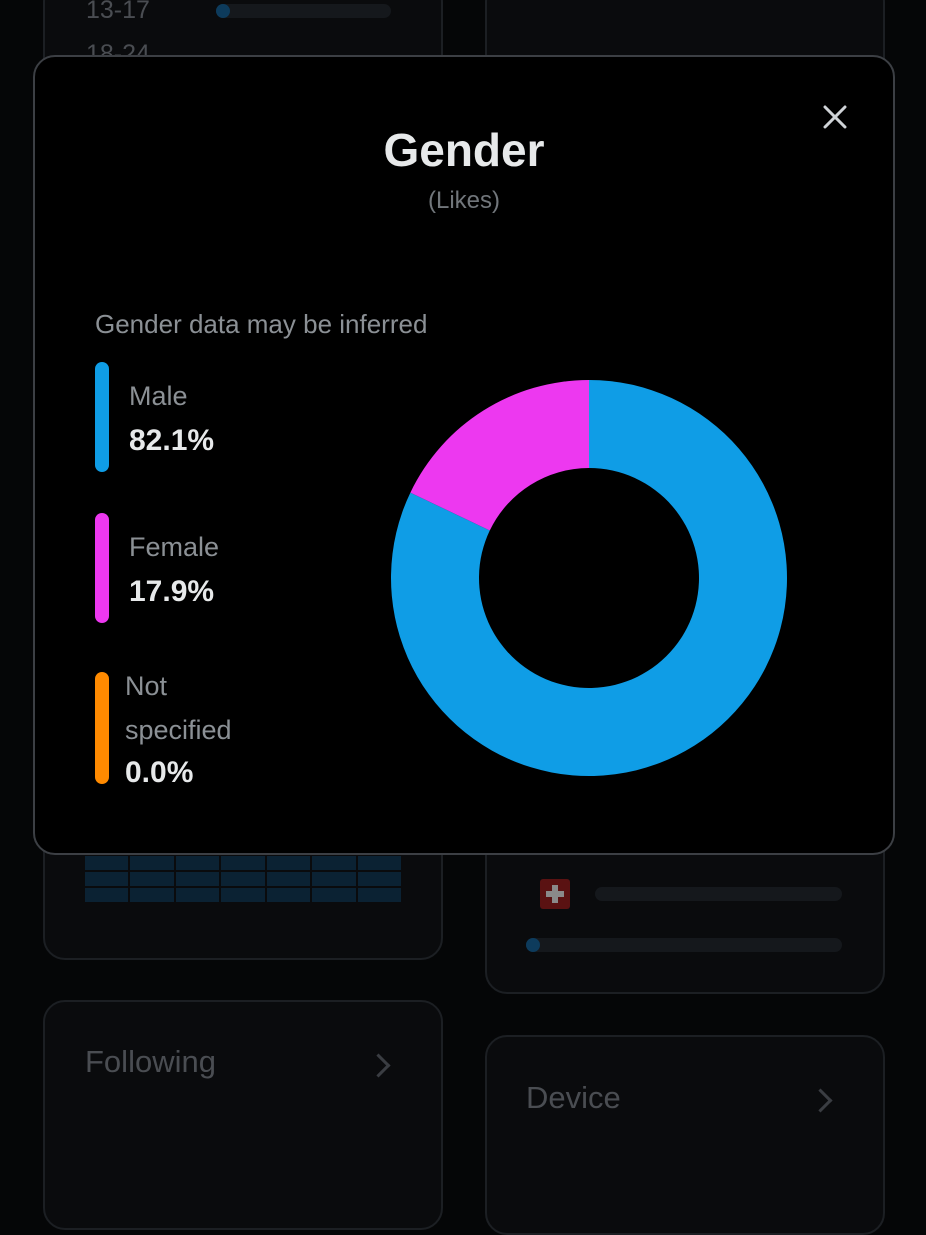 The image size is (926, 1235). What do you see at coordinates (223, 11) in the screenshot?
I see `age-bar-fill` at bounding box center [223, 11].